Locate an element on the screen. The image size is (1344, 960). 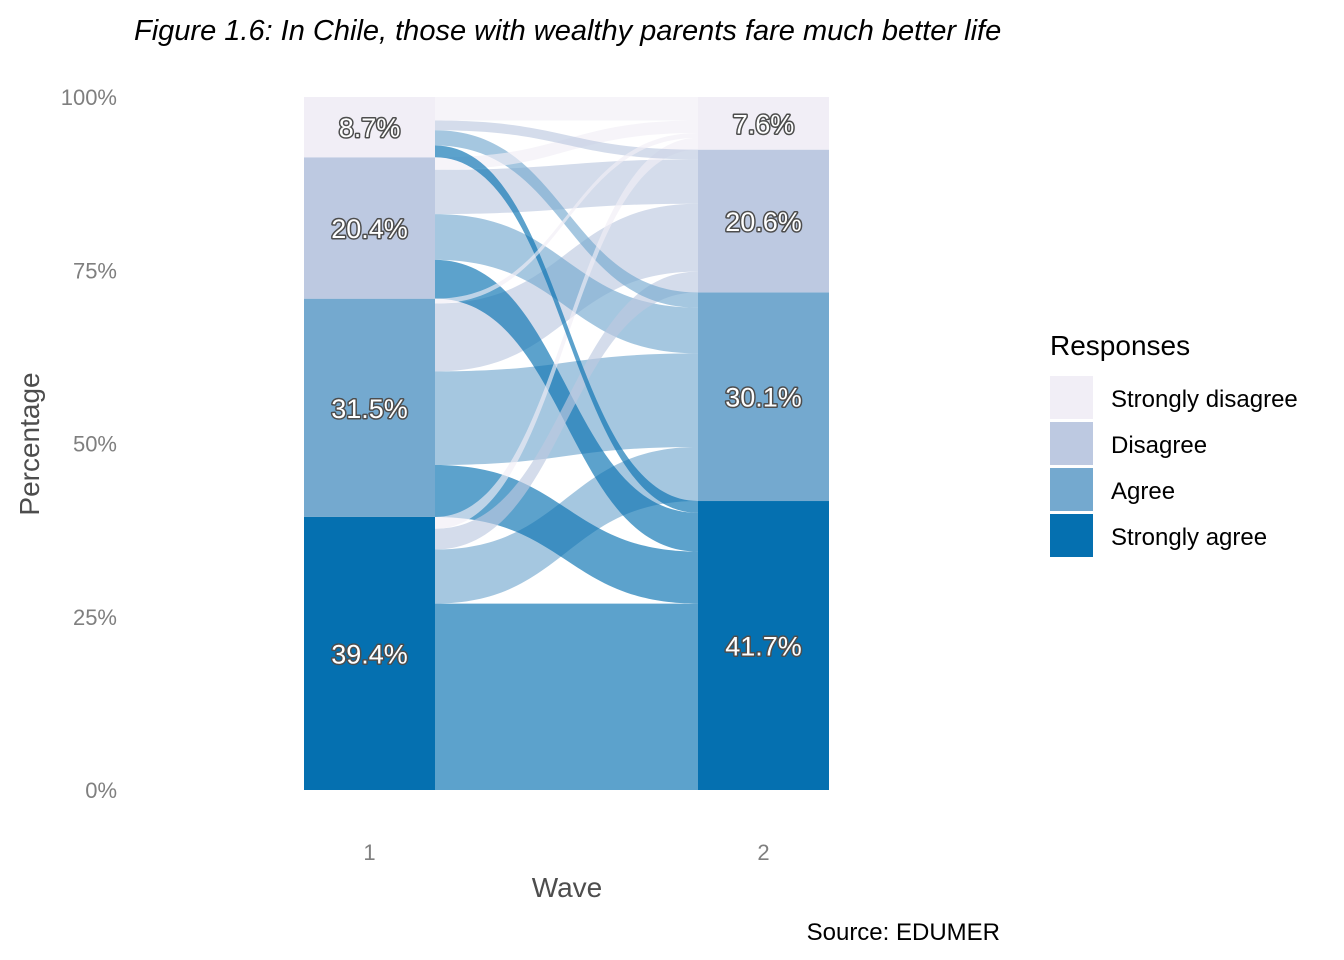
x-tick-label: 2 is located at coordinates (763, 852).